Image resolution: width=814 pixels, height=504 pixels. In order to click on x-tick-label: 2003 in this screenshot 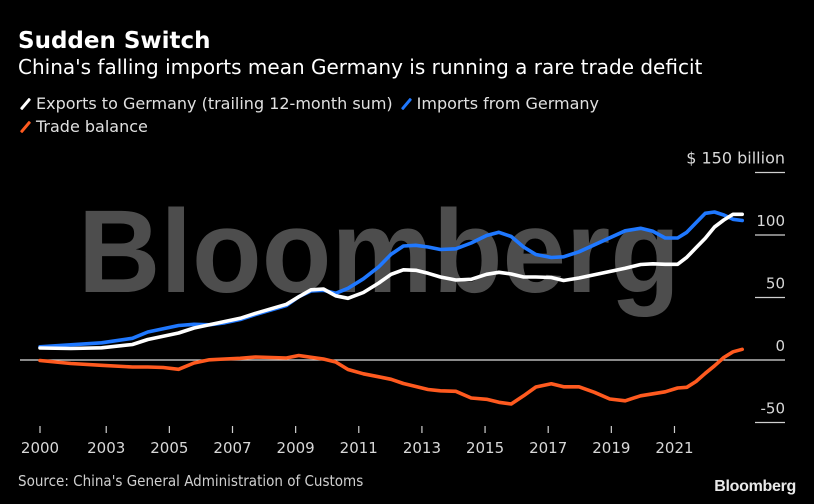, I will do `click(106, 448)`.